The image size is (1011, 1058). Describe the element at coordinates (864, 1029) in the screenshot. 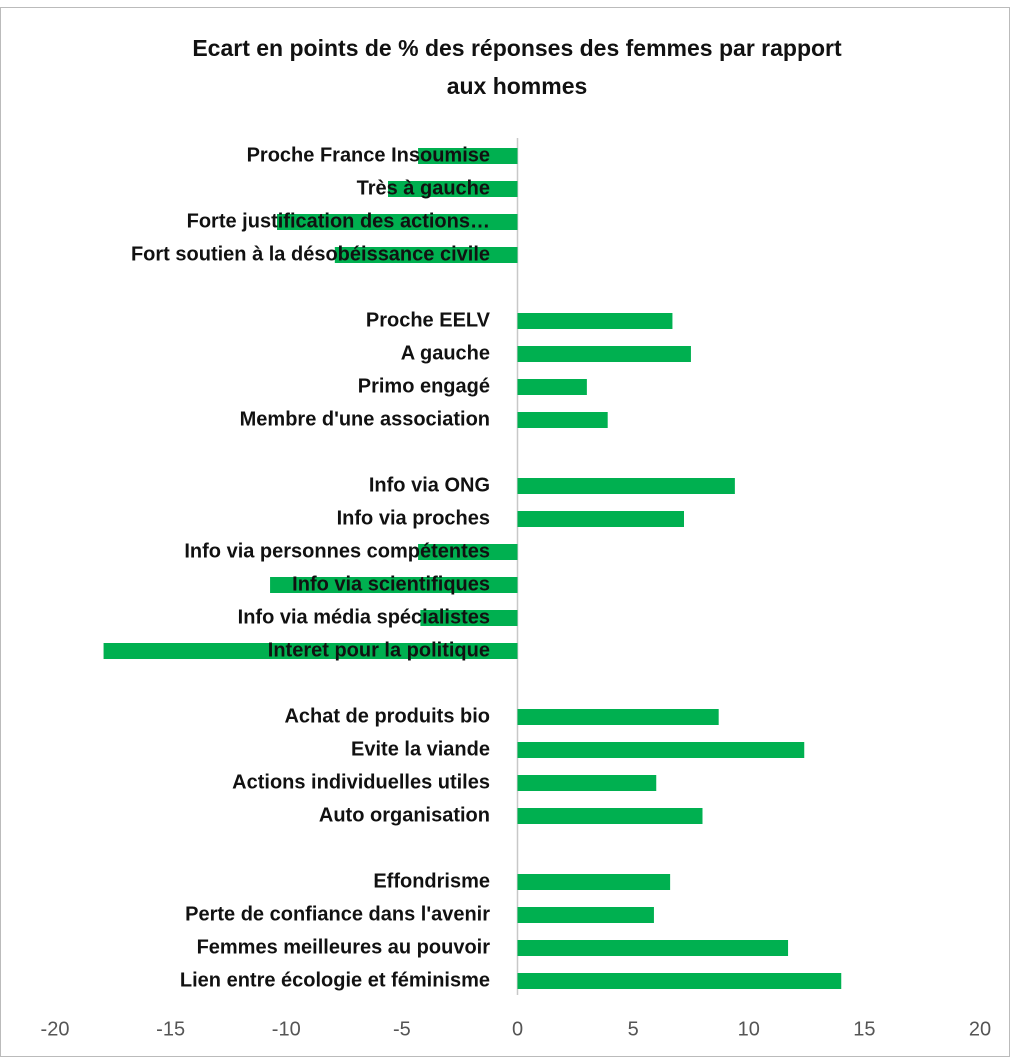

I see `x-tick-label: 15` at that location.